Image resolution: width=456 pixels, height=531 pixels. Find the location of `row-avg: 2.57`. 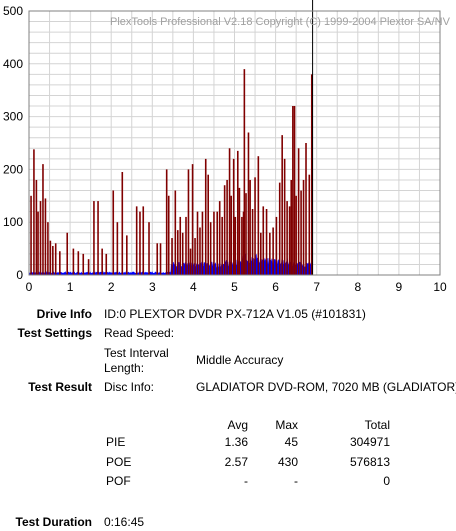

row-avg: 2.57 is located at coordinates (236, 462).